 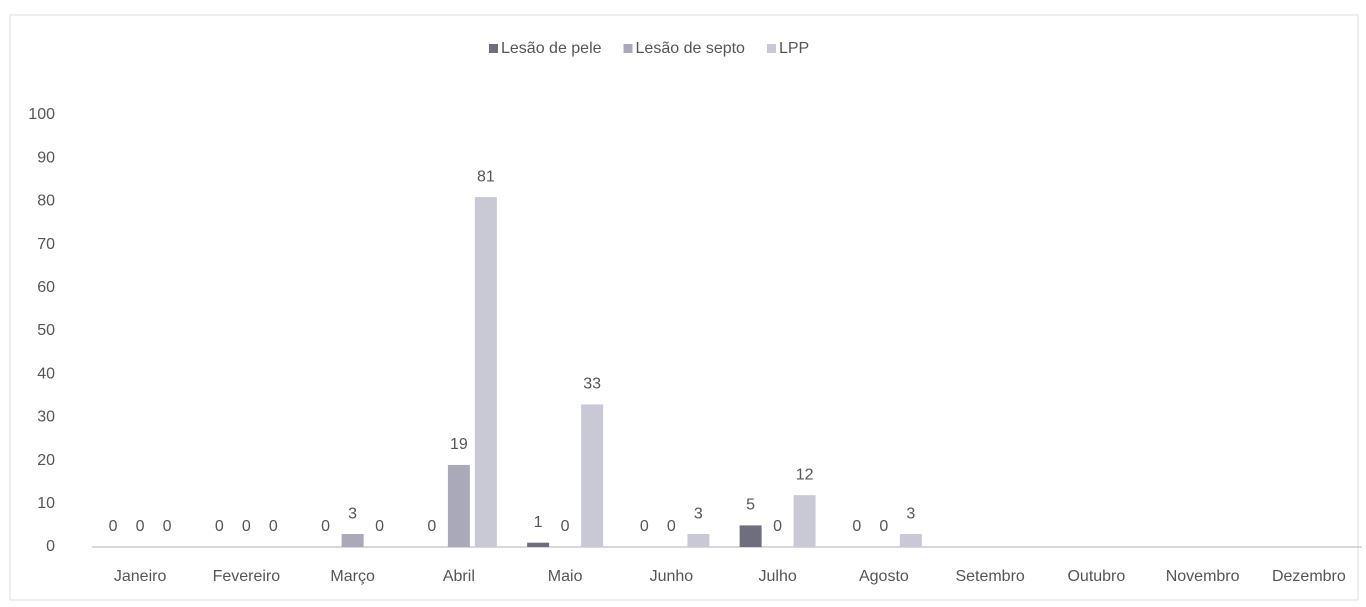 I want to click on x-tick-label: Maio, so click(x=565, y=576).